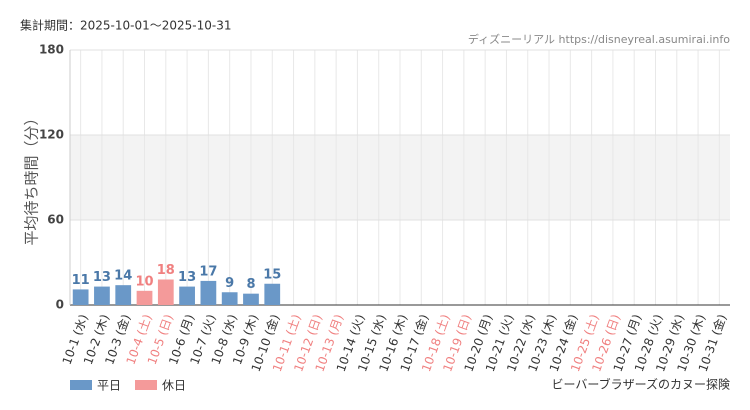  Describe the element at coordinates (166, 270) in the screenshot. I see `value-label: 18` at that location.